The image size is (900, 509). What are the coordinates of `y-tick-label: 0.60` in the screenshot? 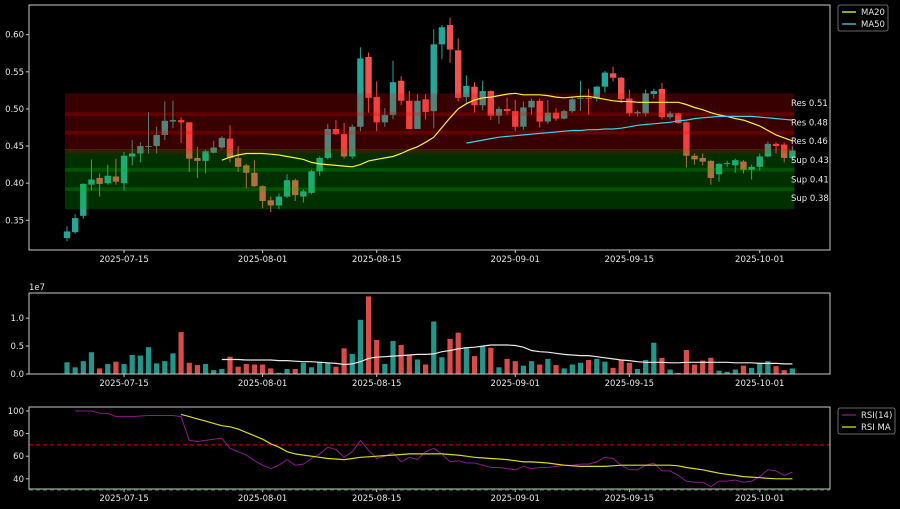 It's located at (14, 36).